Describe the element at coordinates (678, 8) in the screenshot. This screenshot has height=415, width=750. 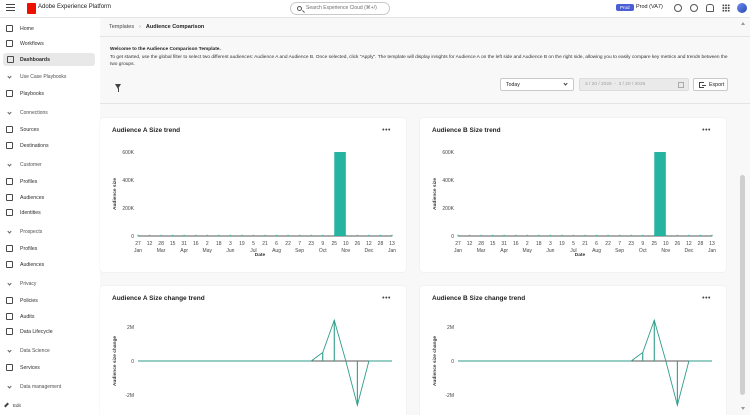
I see `chat-icon` at that location.